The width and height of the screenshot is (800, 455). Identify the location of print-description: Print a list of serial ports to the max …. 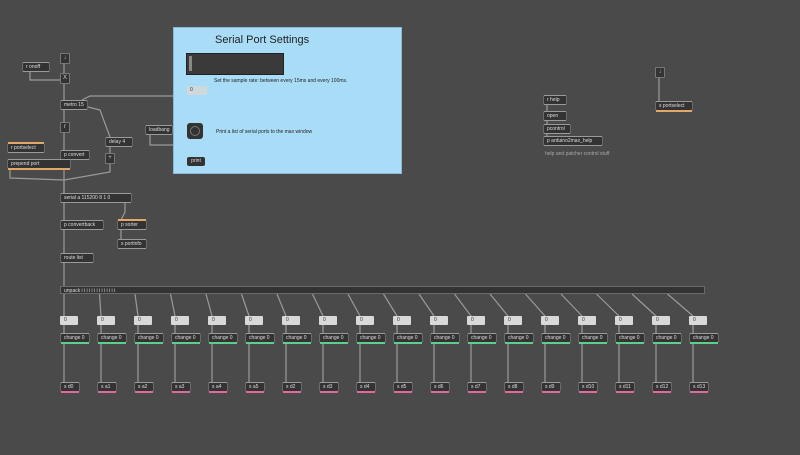
(264, 132).